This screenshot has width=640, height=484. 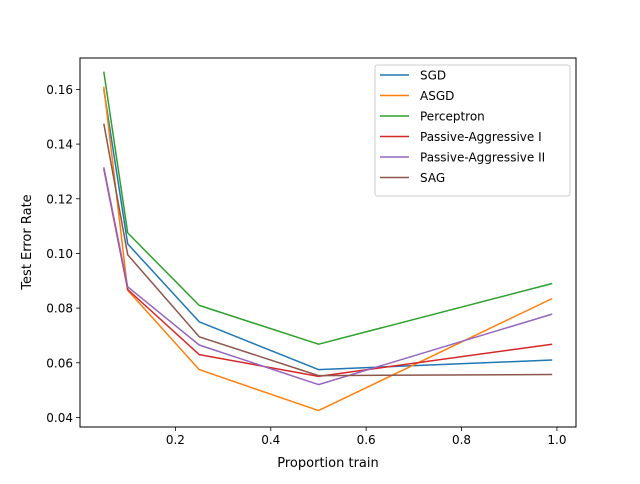 What do you see at coordinates (327, 463) in the screenshot?
I see `x-axis-label: Proportion train` at bounding box center [327, 463].